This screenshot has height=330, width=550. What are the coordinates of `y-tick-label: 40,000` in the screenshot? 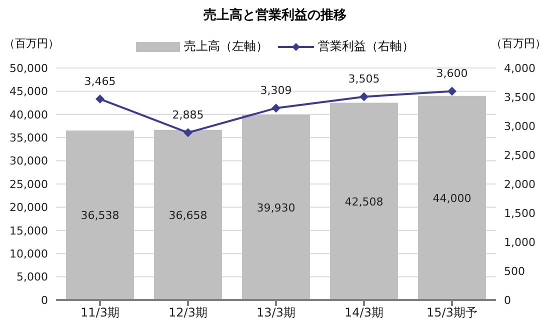 It's located at (29, 115).